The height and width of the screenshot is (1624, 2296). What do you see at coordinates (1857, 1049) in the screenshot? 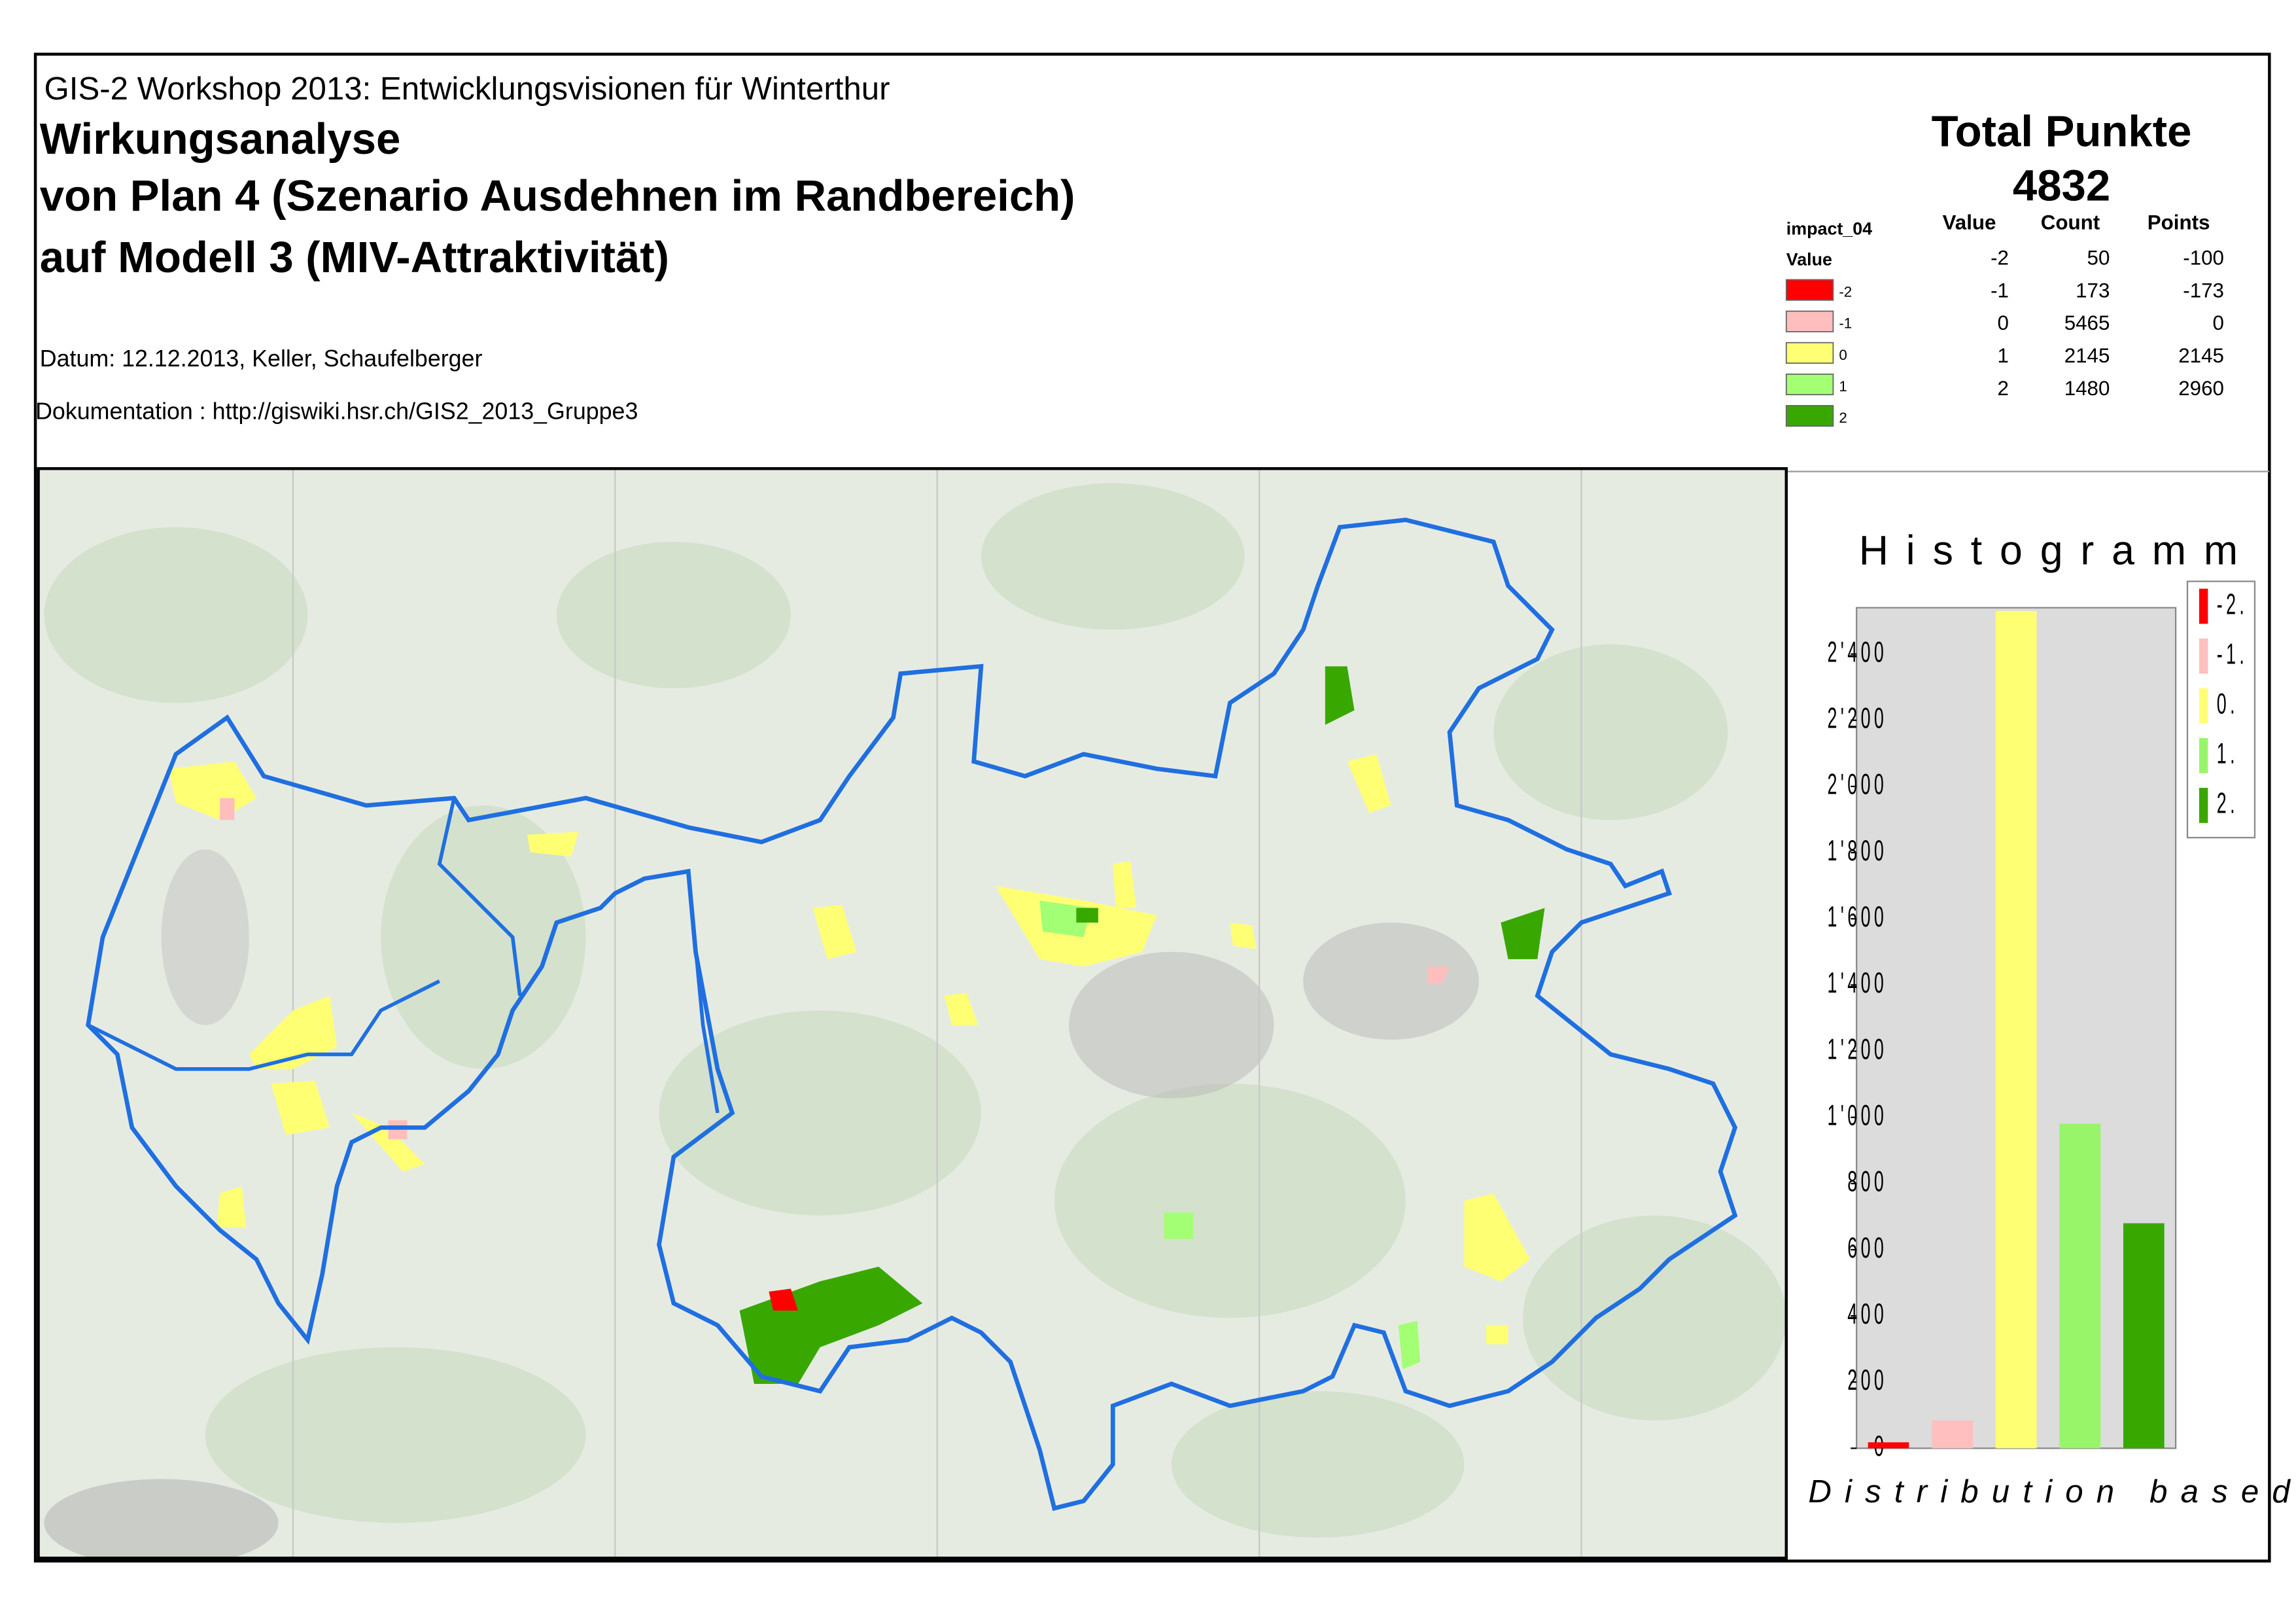
I see `y-tick-label: 1'200` at bounding box center [1857, 1049].